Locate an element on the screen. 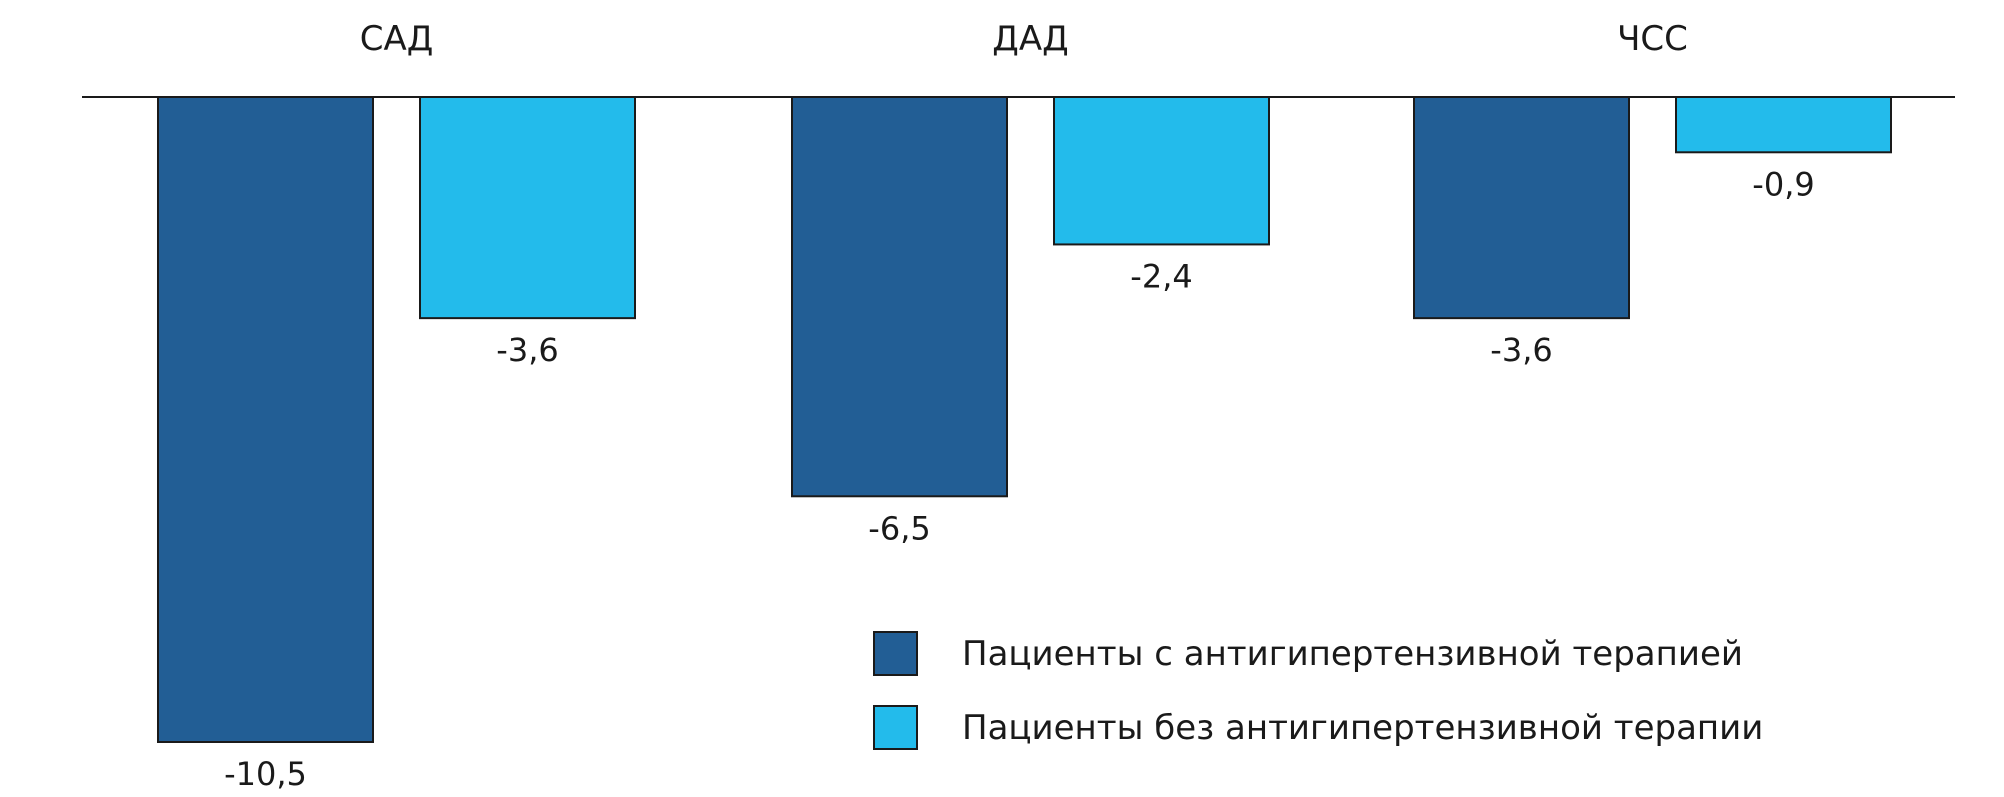 This screenshot has height=797, width=2004. category-label: ДАД is located at coordinates (1030, 39).